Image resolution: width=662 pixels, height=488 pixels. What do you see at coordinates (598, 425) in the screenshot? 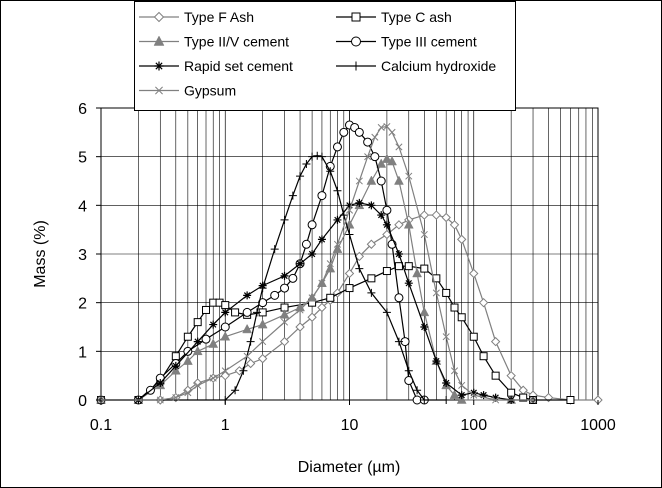
I see `x-tick-label: 1000` at bounding box center [598, 425].